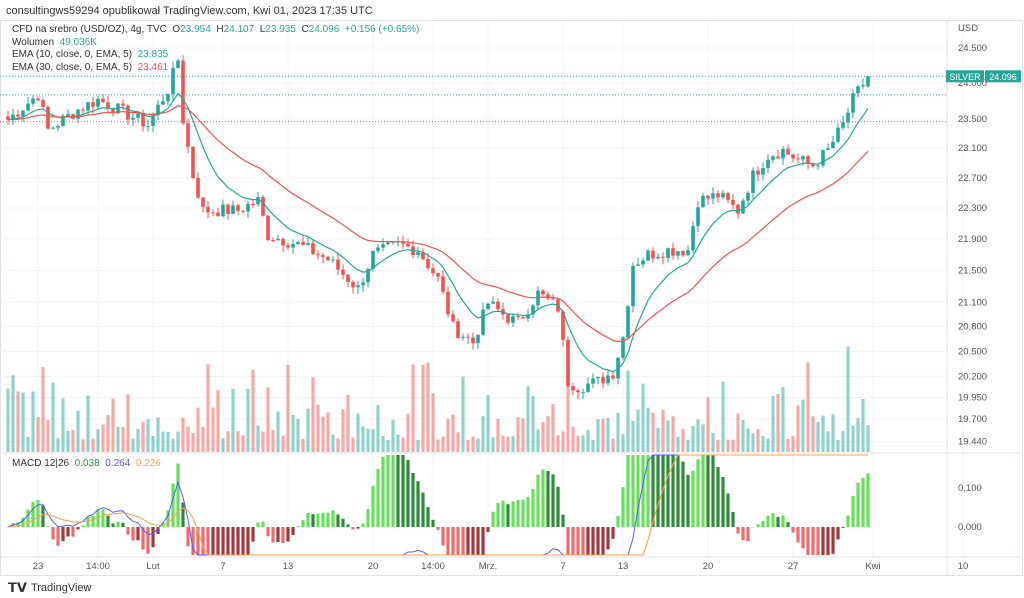  I want to click on price-tick-label: 21.500, so click(972, 270).